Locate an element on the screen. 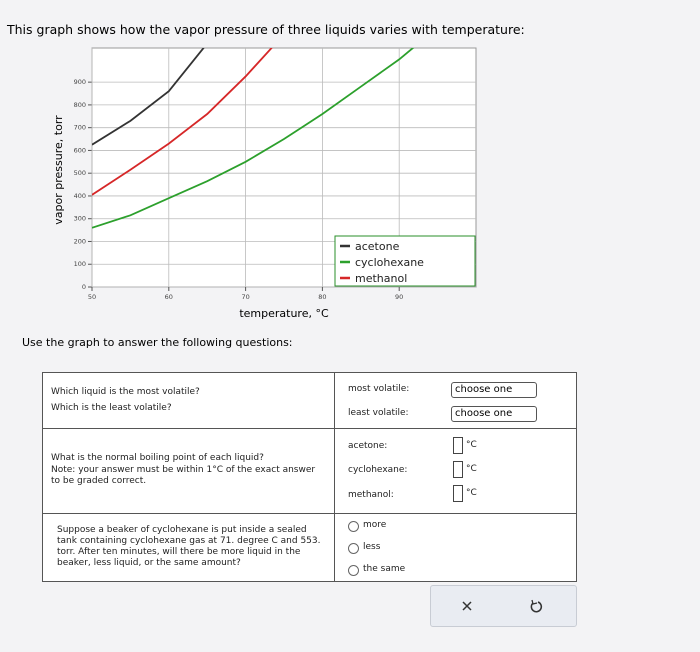 The width and height of the screenshot is (700, 652). y-tick-label: 100 is located at coordinates (80, 264).